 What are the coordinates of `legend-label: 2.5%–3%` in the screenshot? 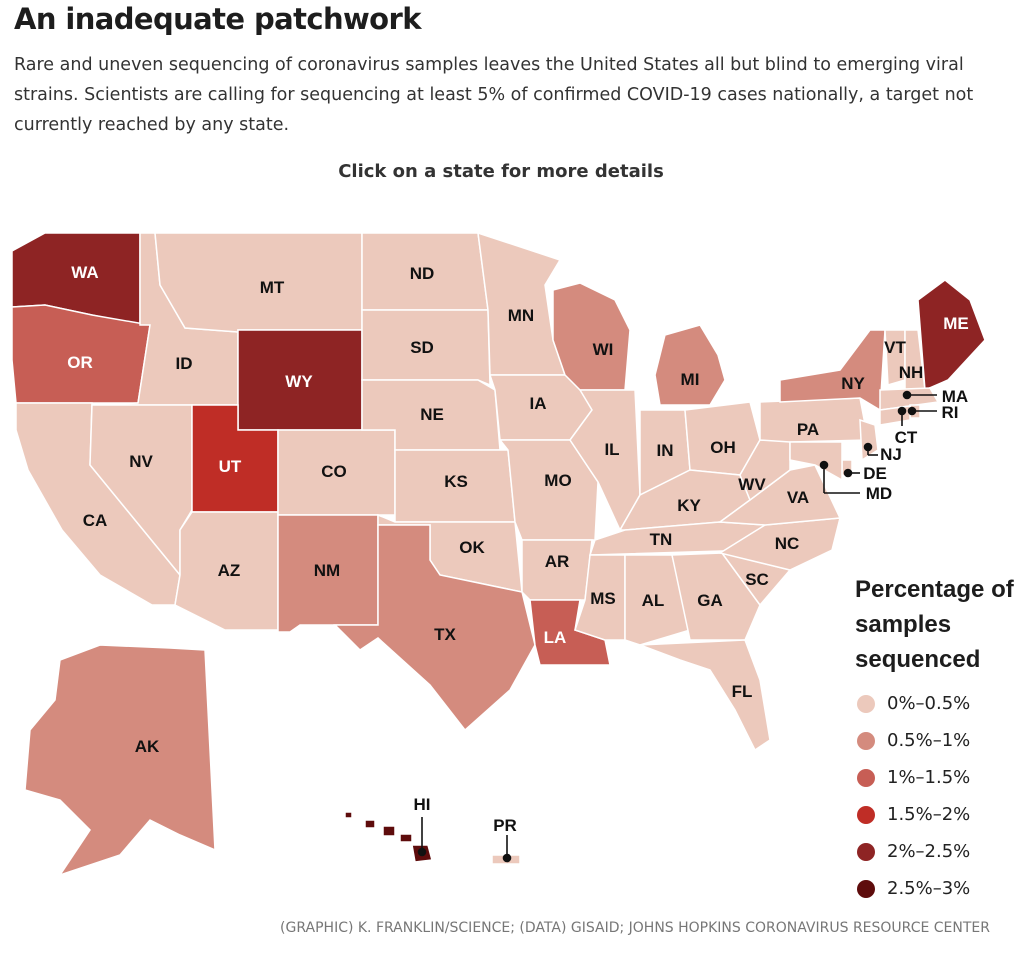 It's located at (929, 888).